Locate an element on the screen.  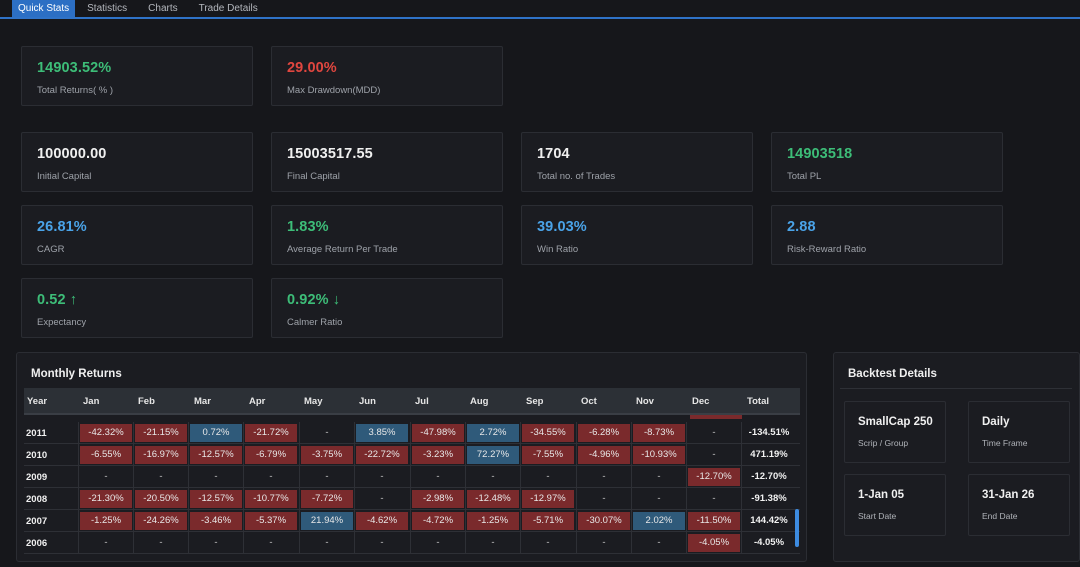
row-total: -12.70% is located at coordinates (769, 476).